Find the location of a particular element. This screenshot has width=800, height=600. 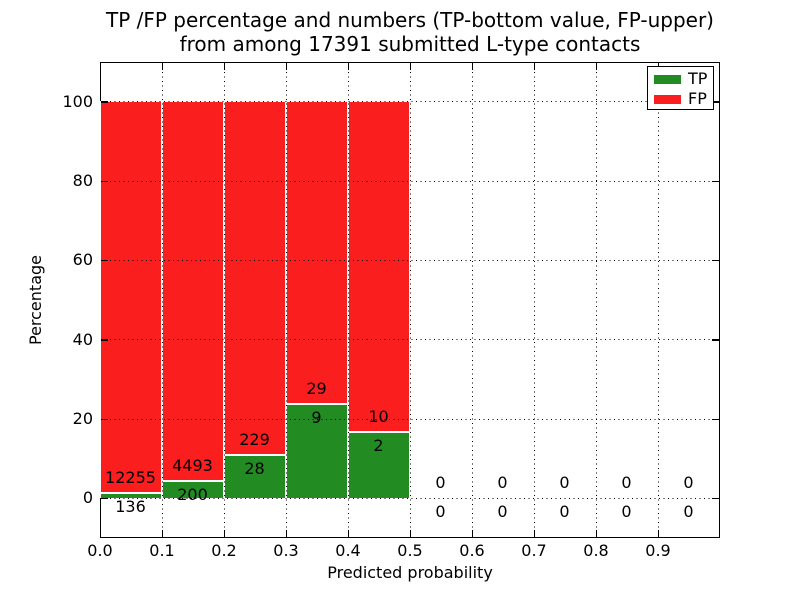

x-tick-label: 0.9 is located at coordinates (658, 550).